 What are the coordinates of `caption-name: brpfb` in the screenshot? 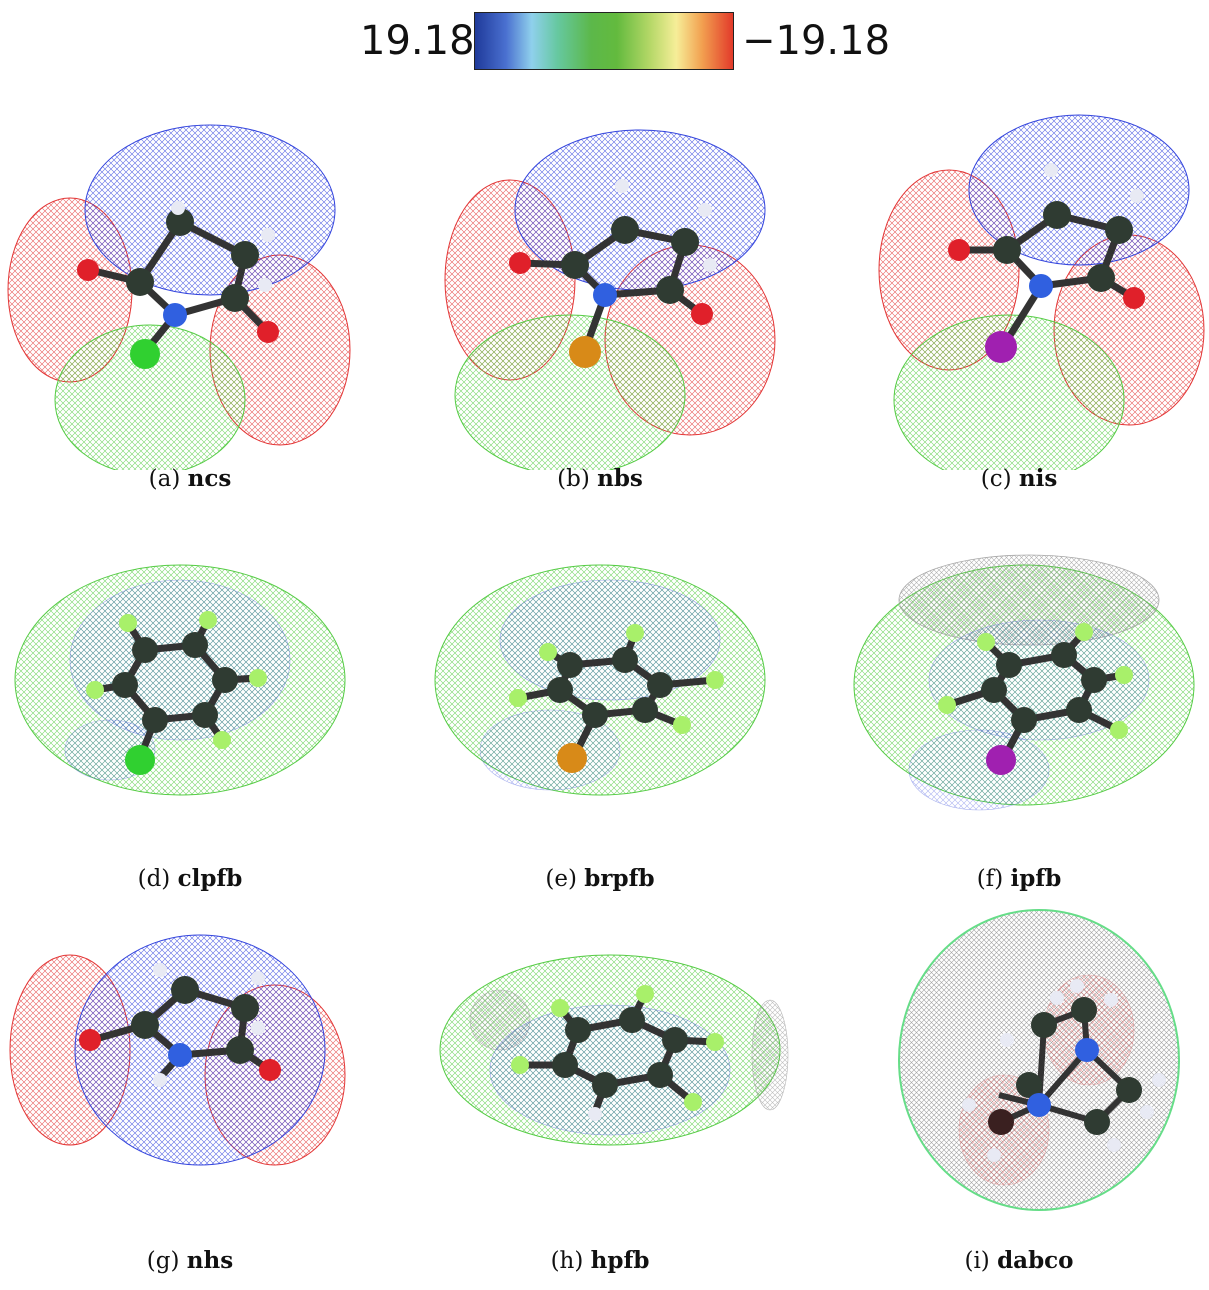 It's located at (619, 878).